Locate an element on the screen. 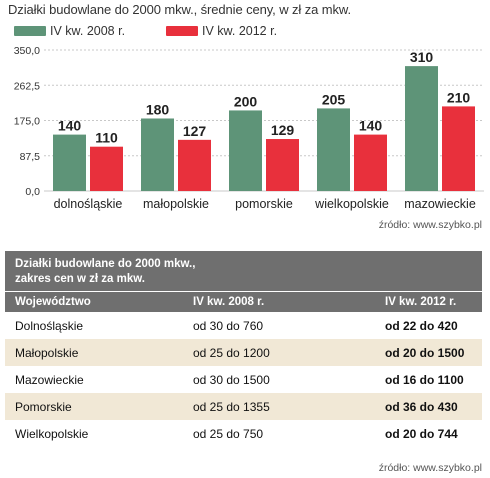 The image size is (490, 478). legend-swatch-2008 is located at coordinates (30, 31).